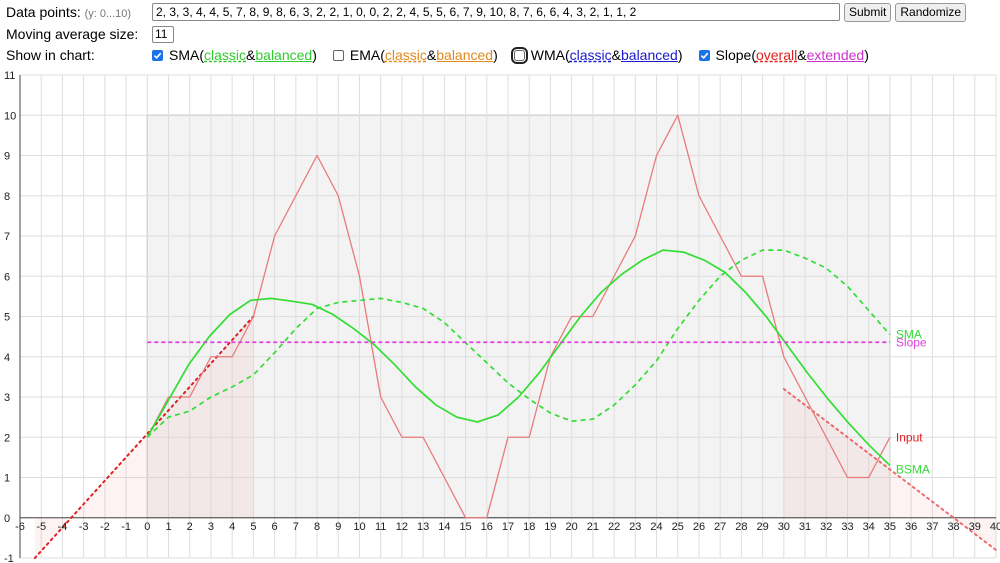  Describe the element at coordinates (405, 55) in the screenshot. I see `option-ema-classic-link: classic` at that location.